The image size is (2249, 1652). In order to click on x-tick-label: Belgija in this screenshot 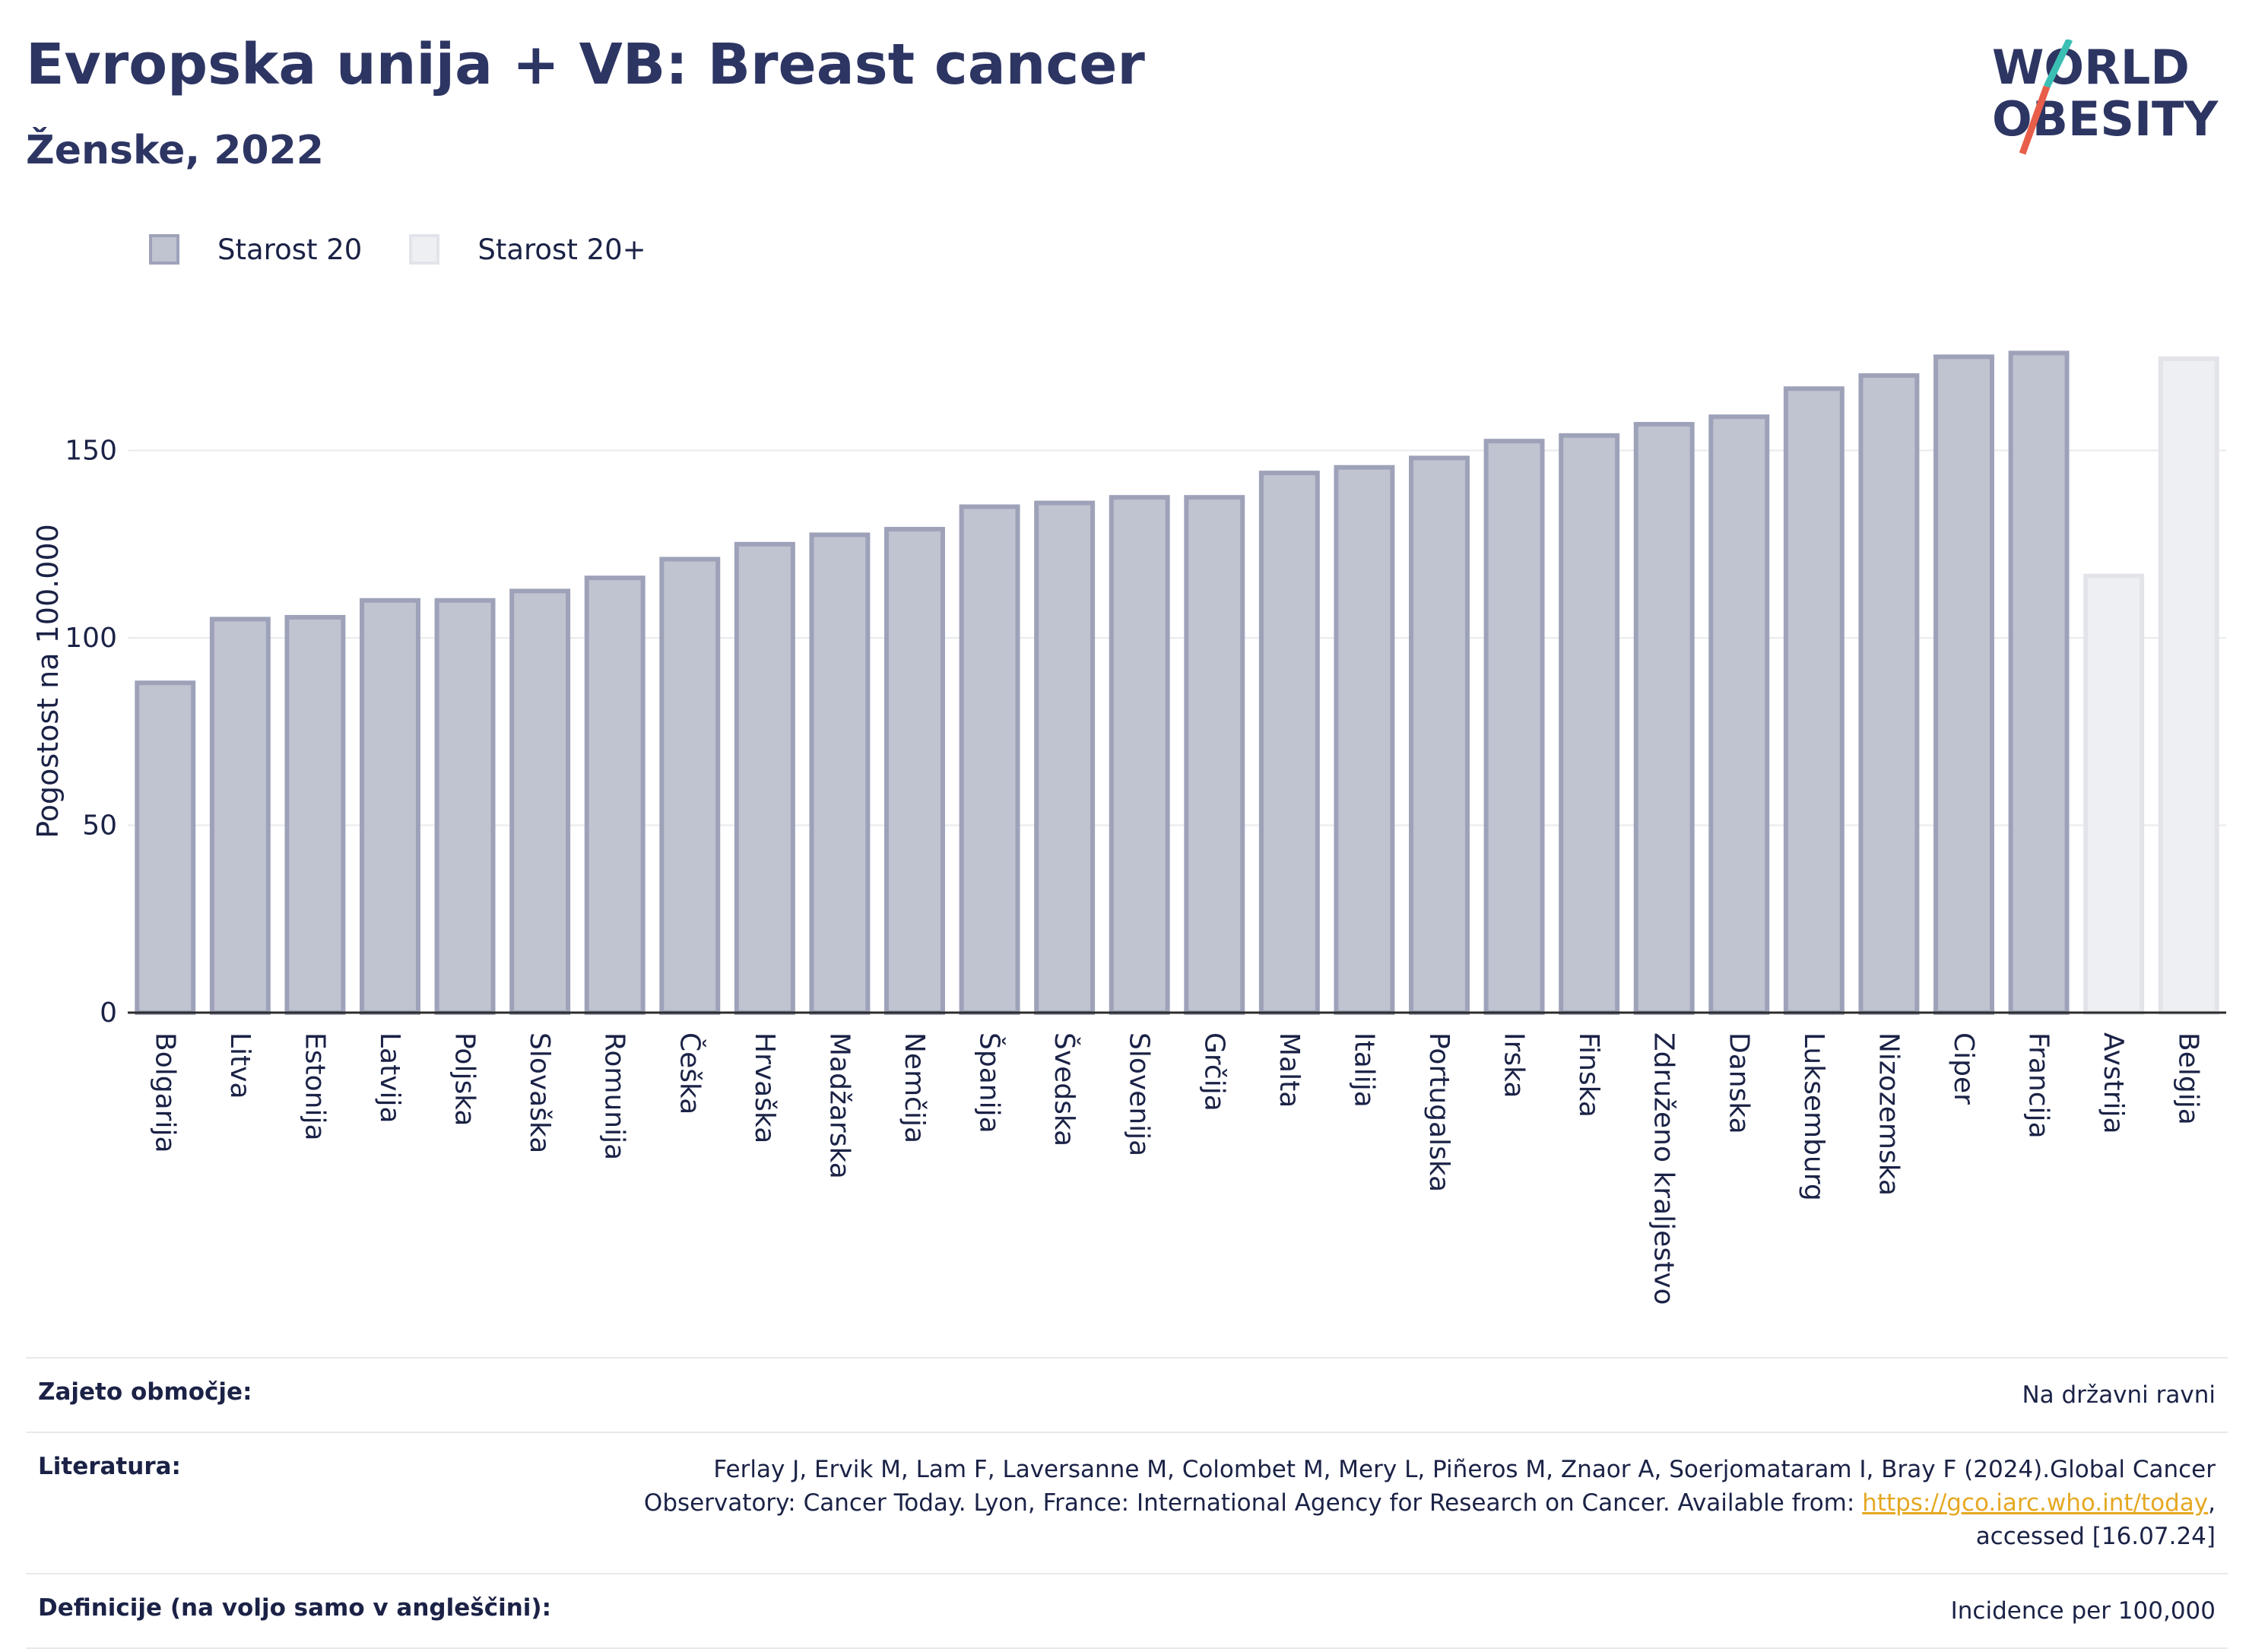, I will do `click(2188, 1078)`.